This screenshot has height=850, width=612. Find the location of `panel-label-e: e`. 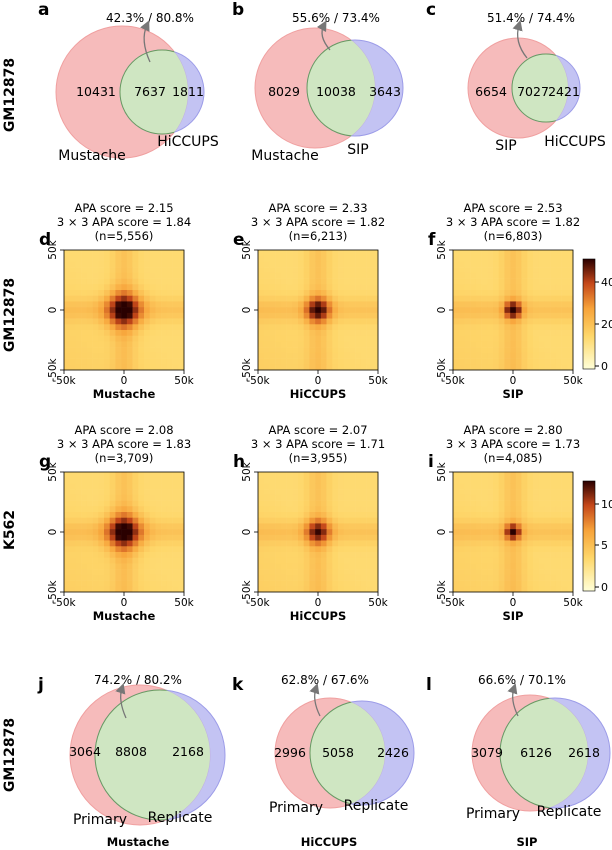

panel-label-e: e is located at coordinates (239, 240).